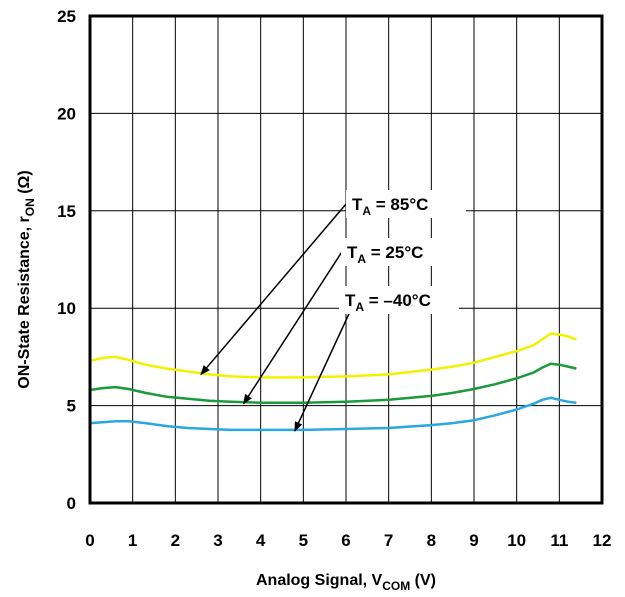 This screenshot has width=625, height=597. What do you see at coordinates (345, 540) in the screenshot?
I see `x-tick-label-6: 6` at bounding box center [345, 540].